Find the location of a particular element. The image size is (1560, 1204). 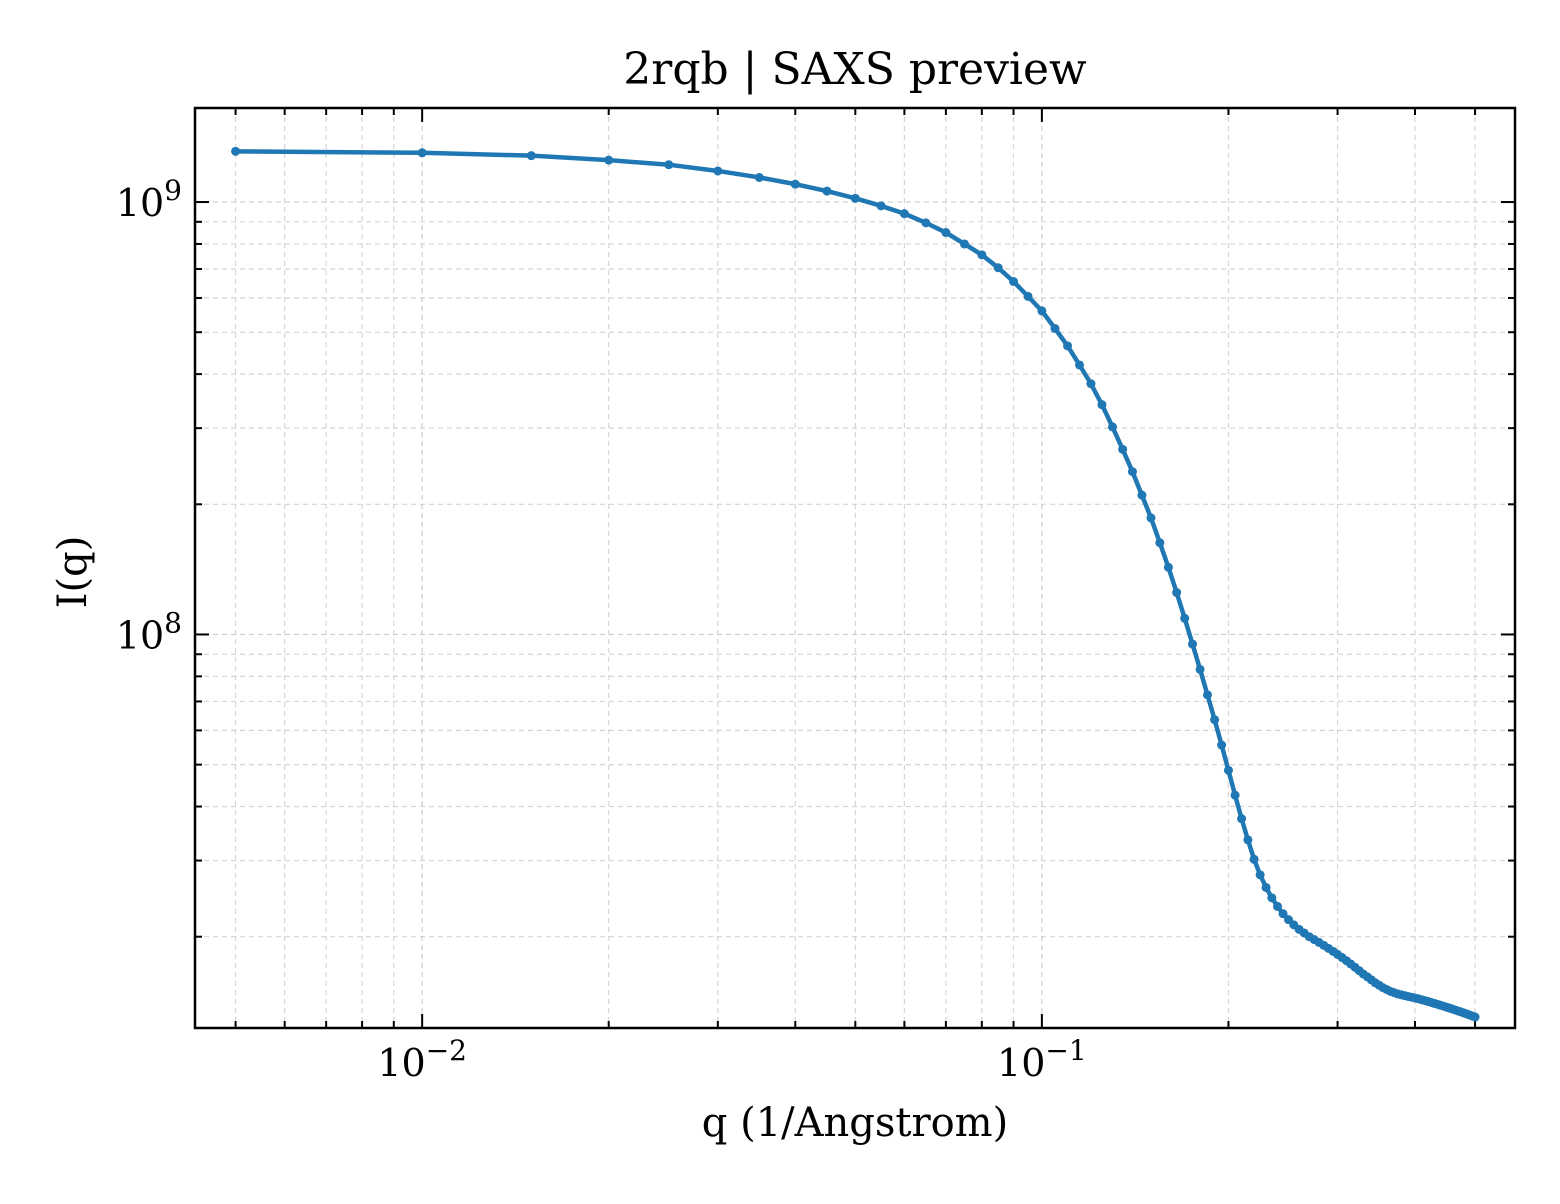

x-tick-label: 10⁻² is located at coordinates (422, 1059).